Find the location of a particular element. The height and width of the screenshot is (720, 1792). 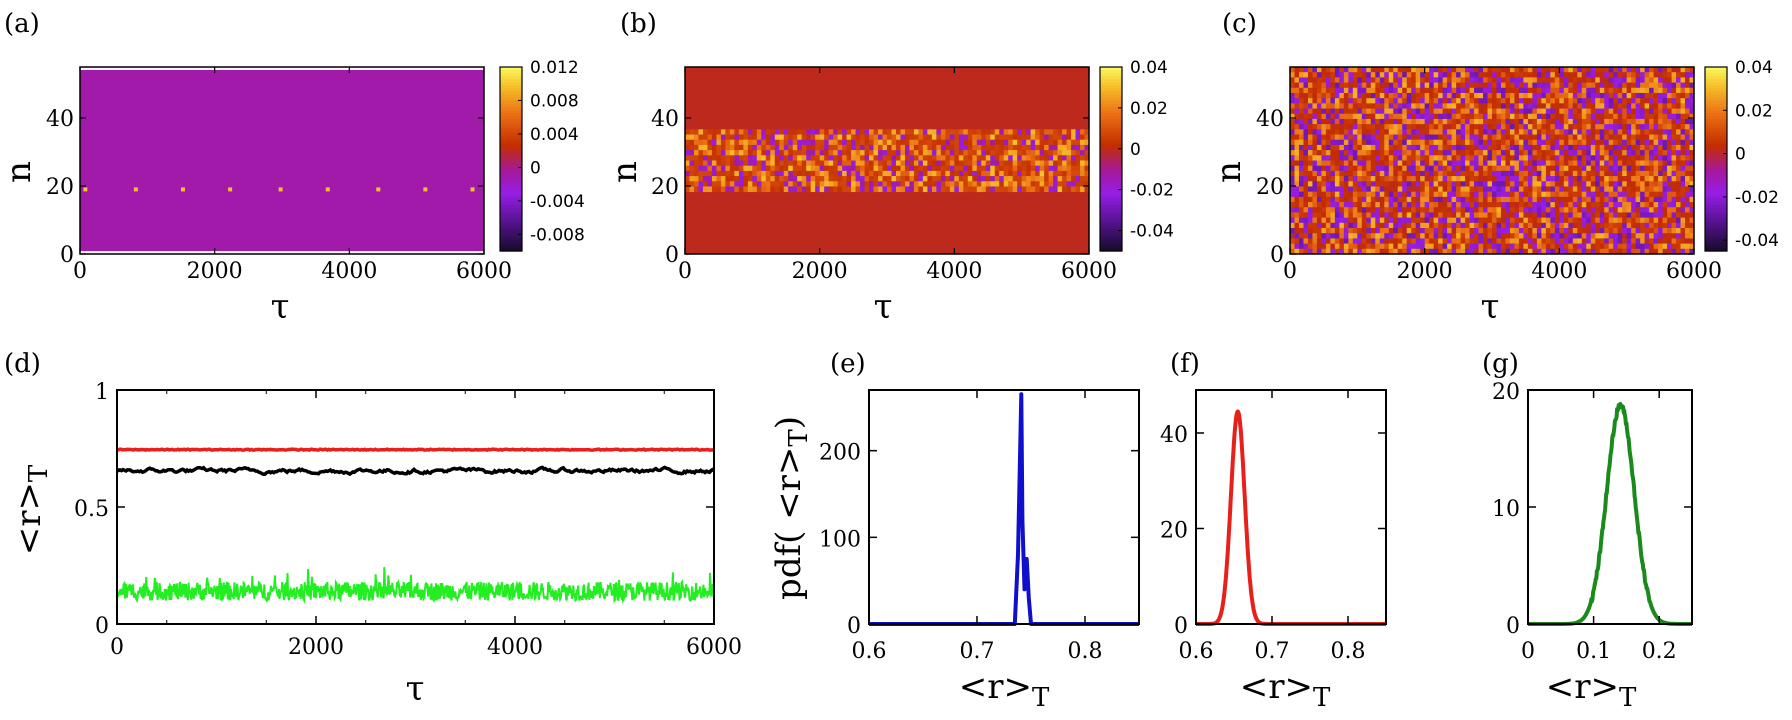

panel-label-e: (e) is located at coordinates (848, 364).